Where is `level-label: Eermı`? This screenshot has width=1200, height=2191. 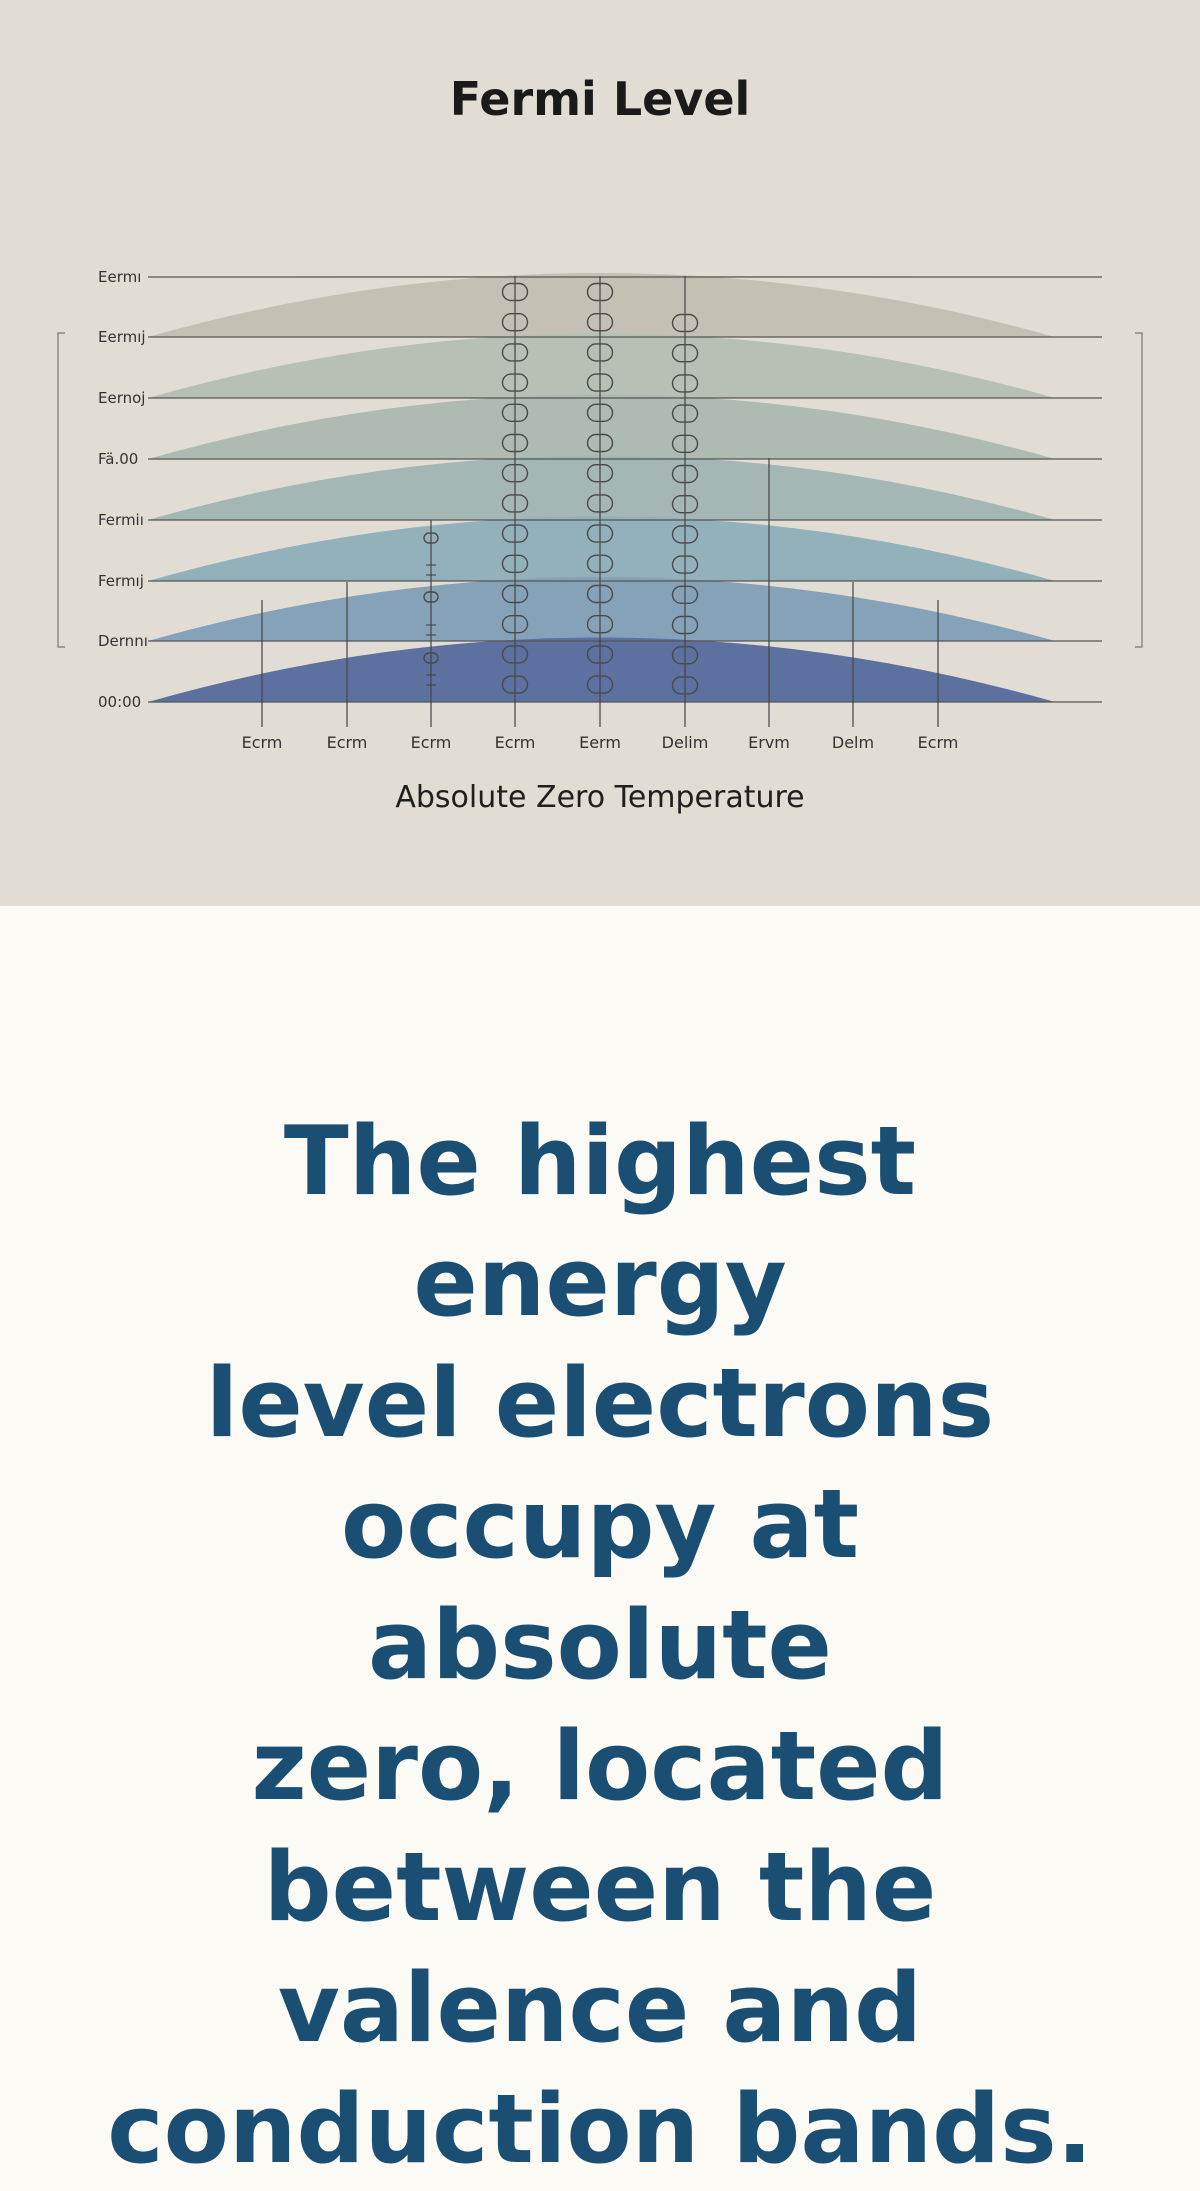 level-label: Eermı is located at coordinates (119, 277).